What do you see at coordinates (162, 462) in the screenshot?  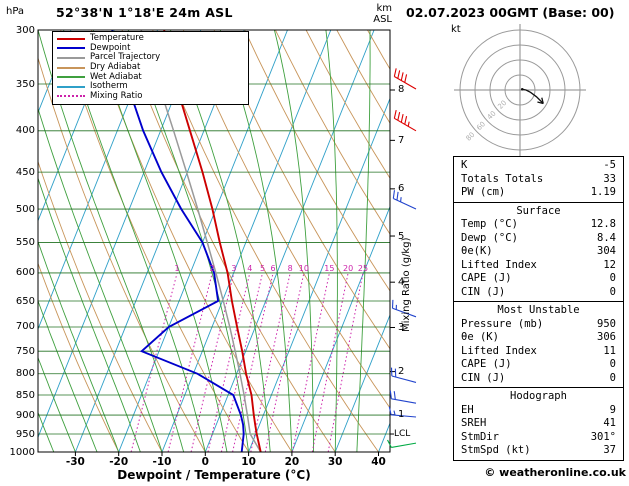 I see `x-axis-tick-label: -10` at bounding box center [162, 462].